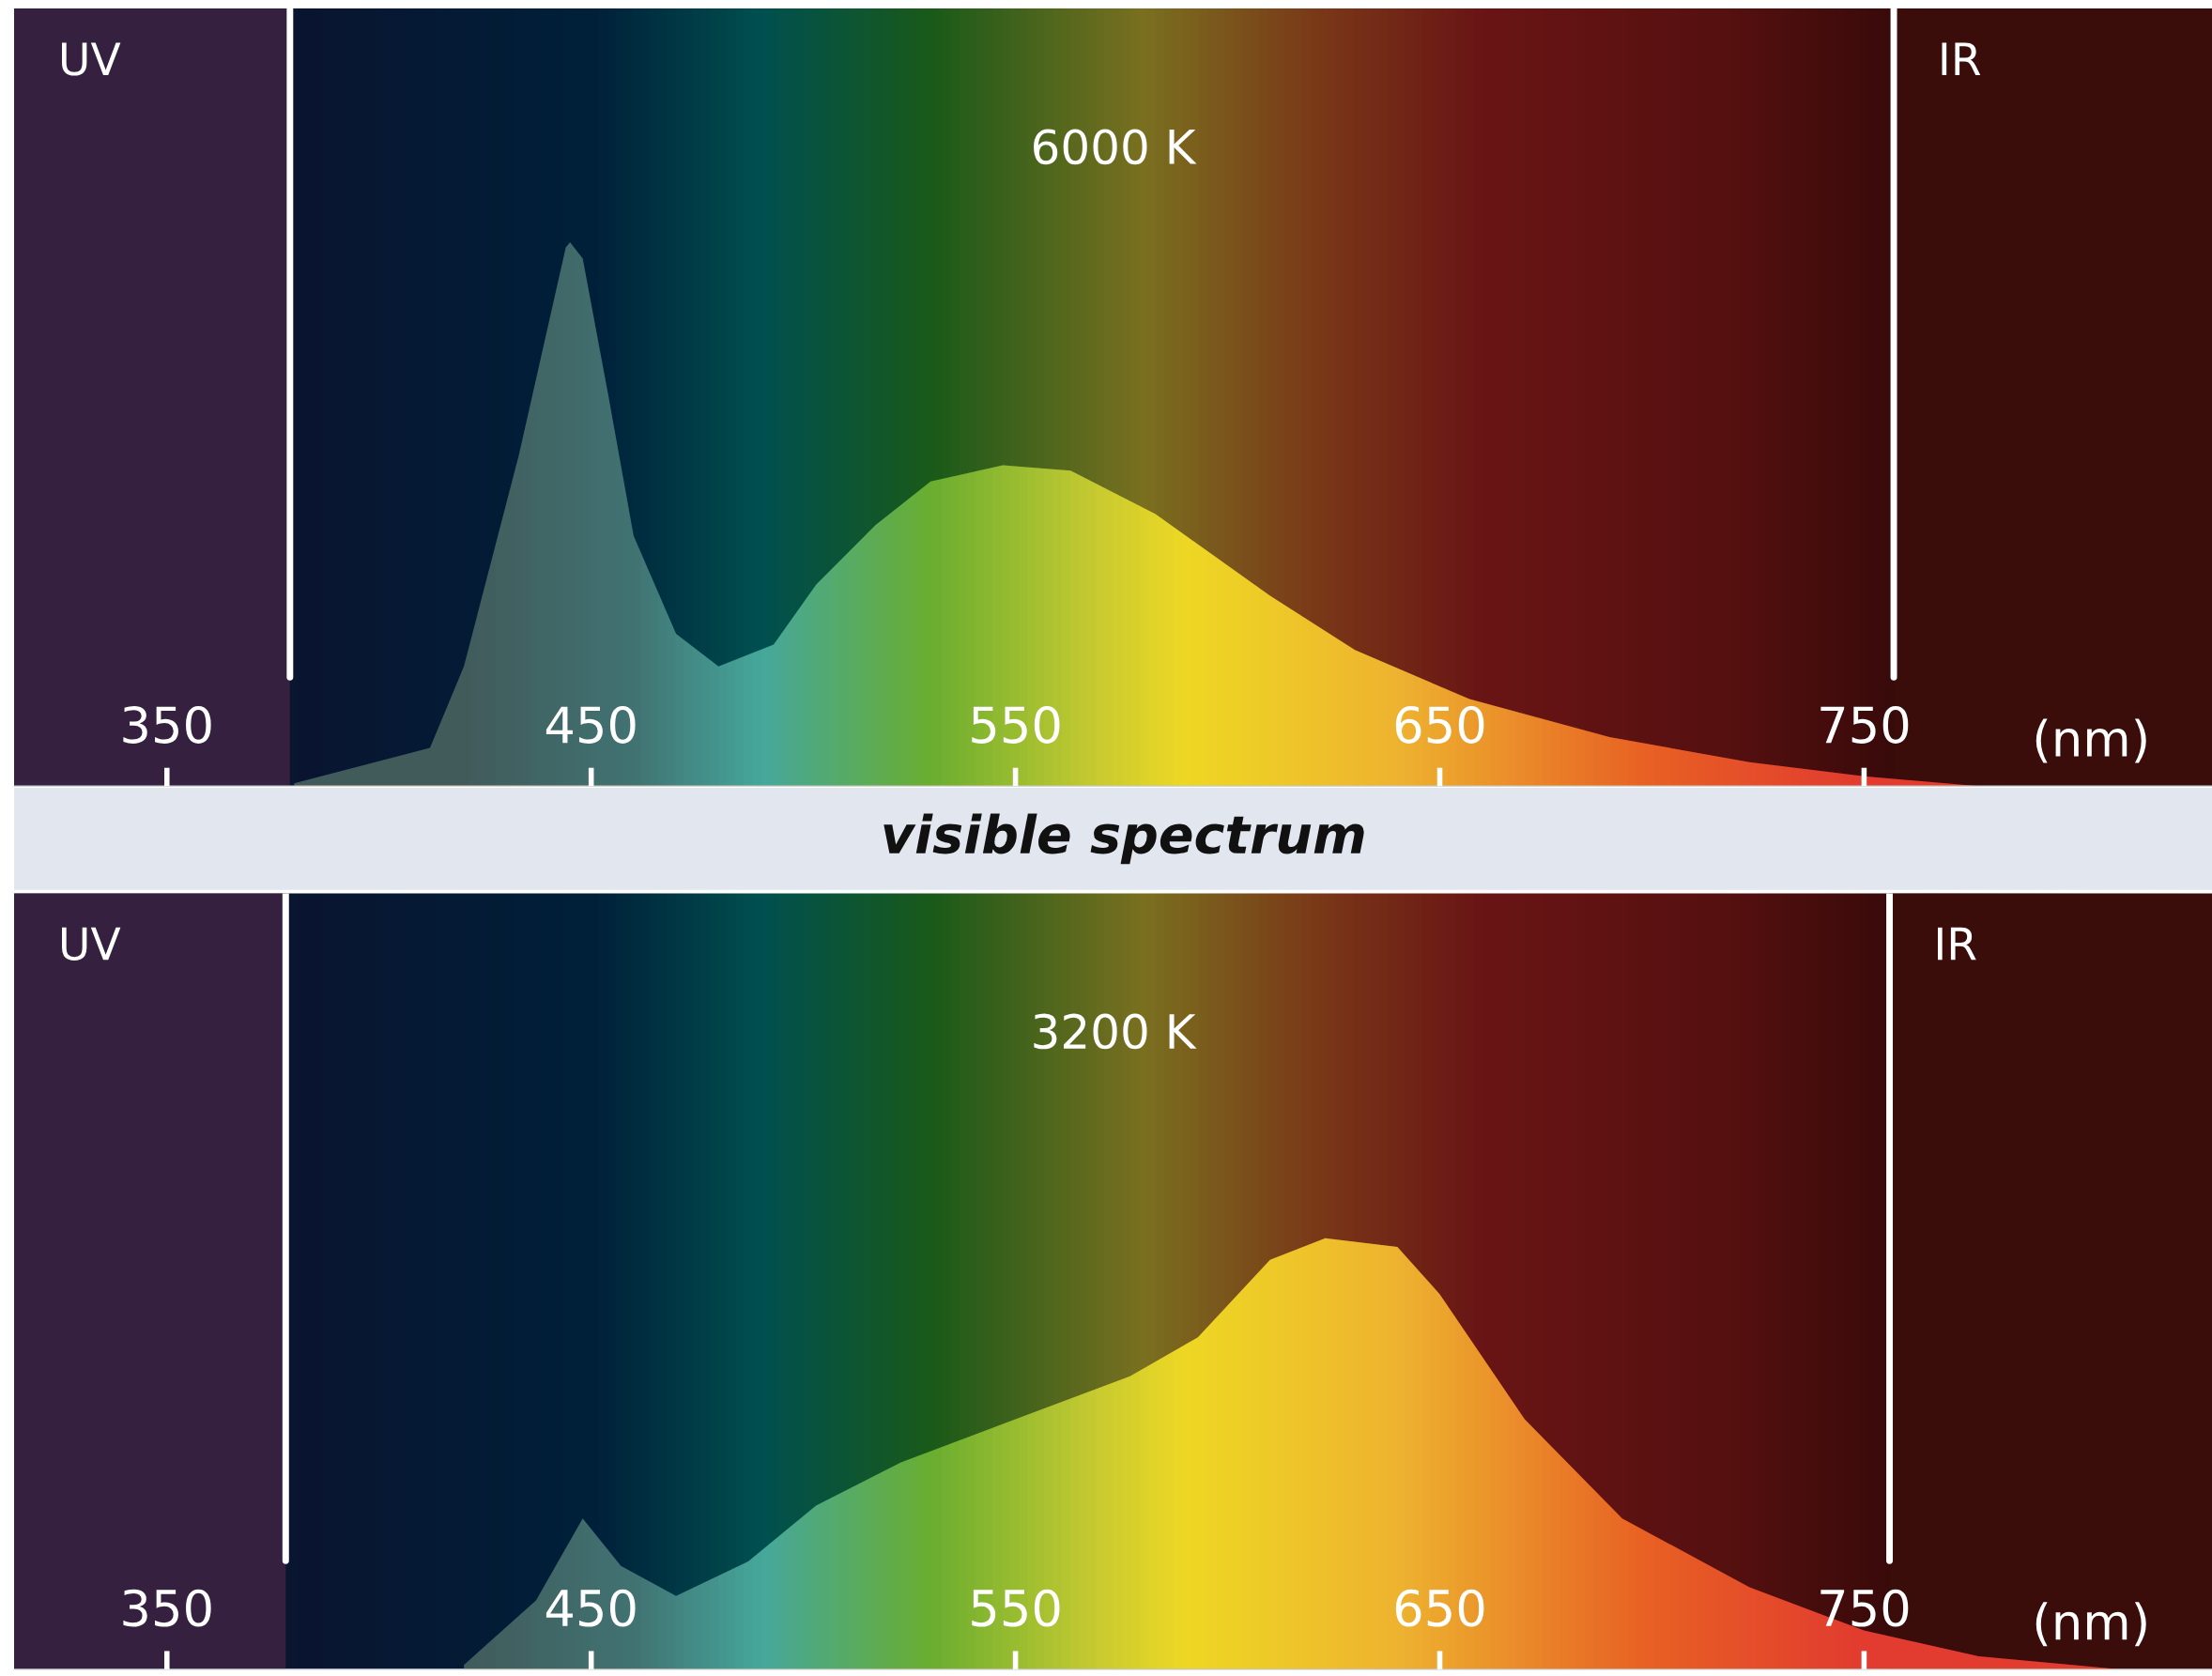 The width and height of the screenshot is (2212, 1676). What do you see at coordinates (1115, 1032) in the screenshot?
I see `chart-title: 3200 K` at bounding box center [1115, 1032].